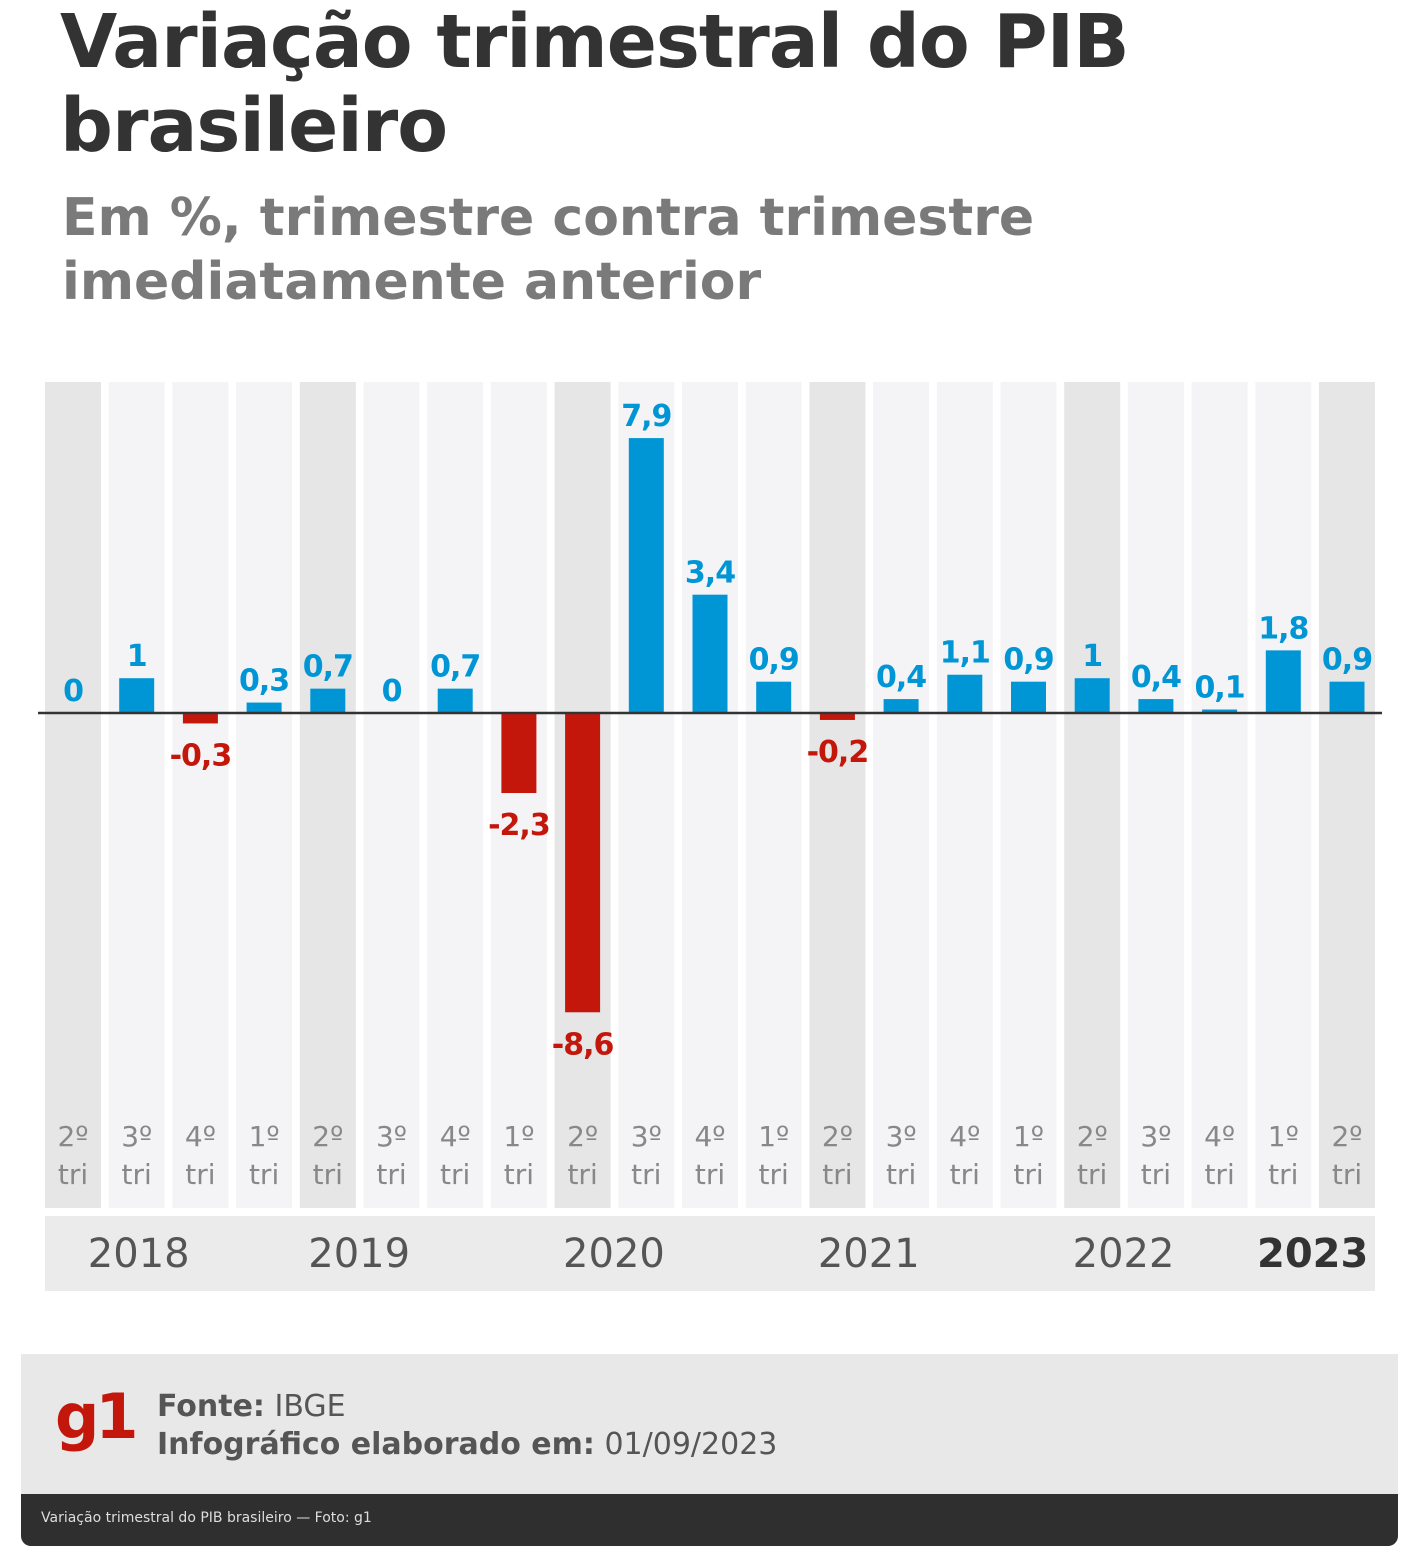 The height and width of the screenshot is (1547, 1420). Describe the element at coordinates (201, 755) in the screenshot. I see `data-label: -0,3` at that location.